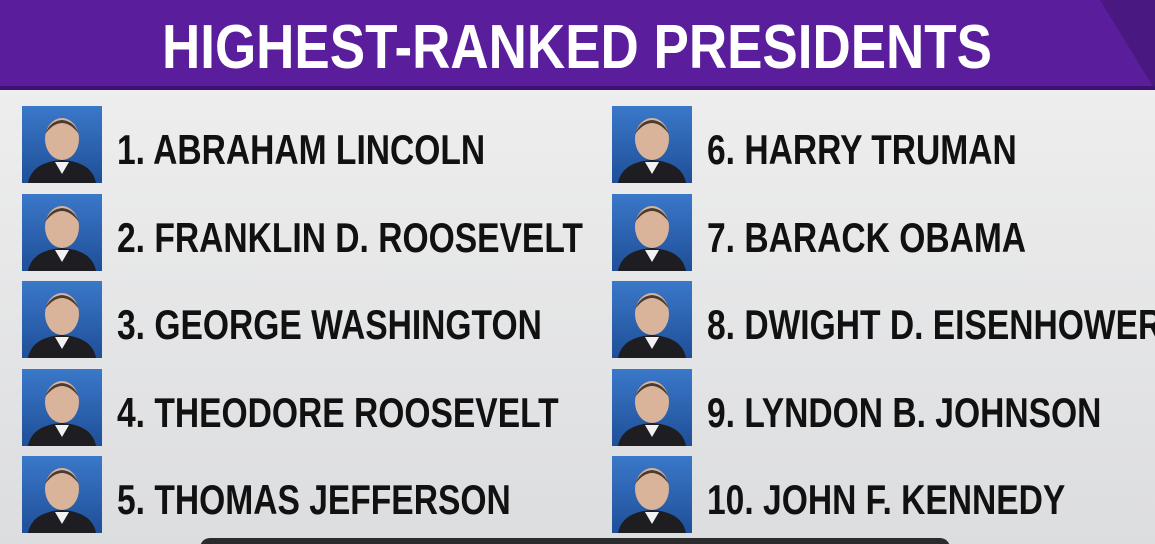 The height and width of the screenshot is (544, 1155). Describe the element at coordinates (577, 47) in the screenshot. I see `title: HIGHEST-RANKED PRESIDENTS` at that location.